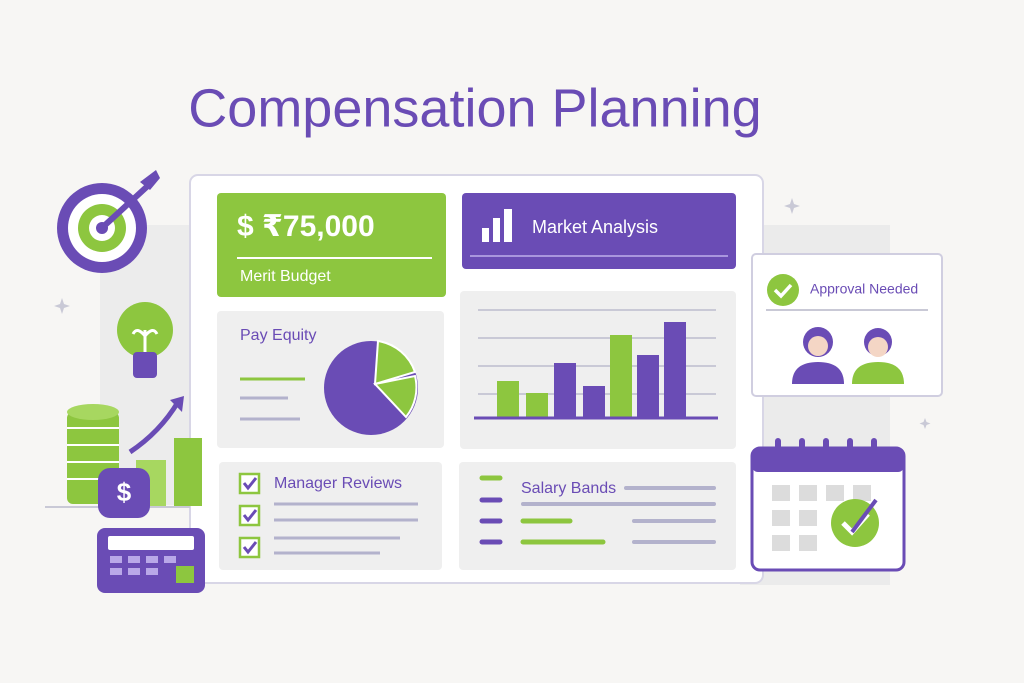 The image size is (1024, 683). I want to click on title: Compensation Planning, so click(474, 108).